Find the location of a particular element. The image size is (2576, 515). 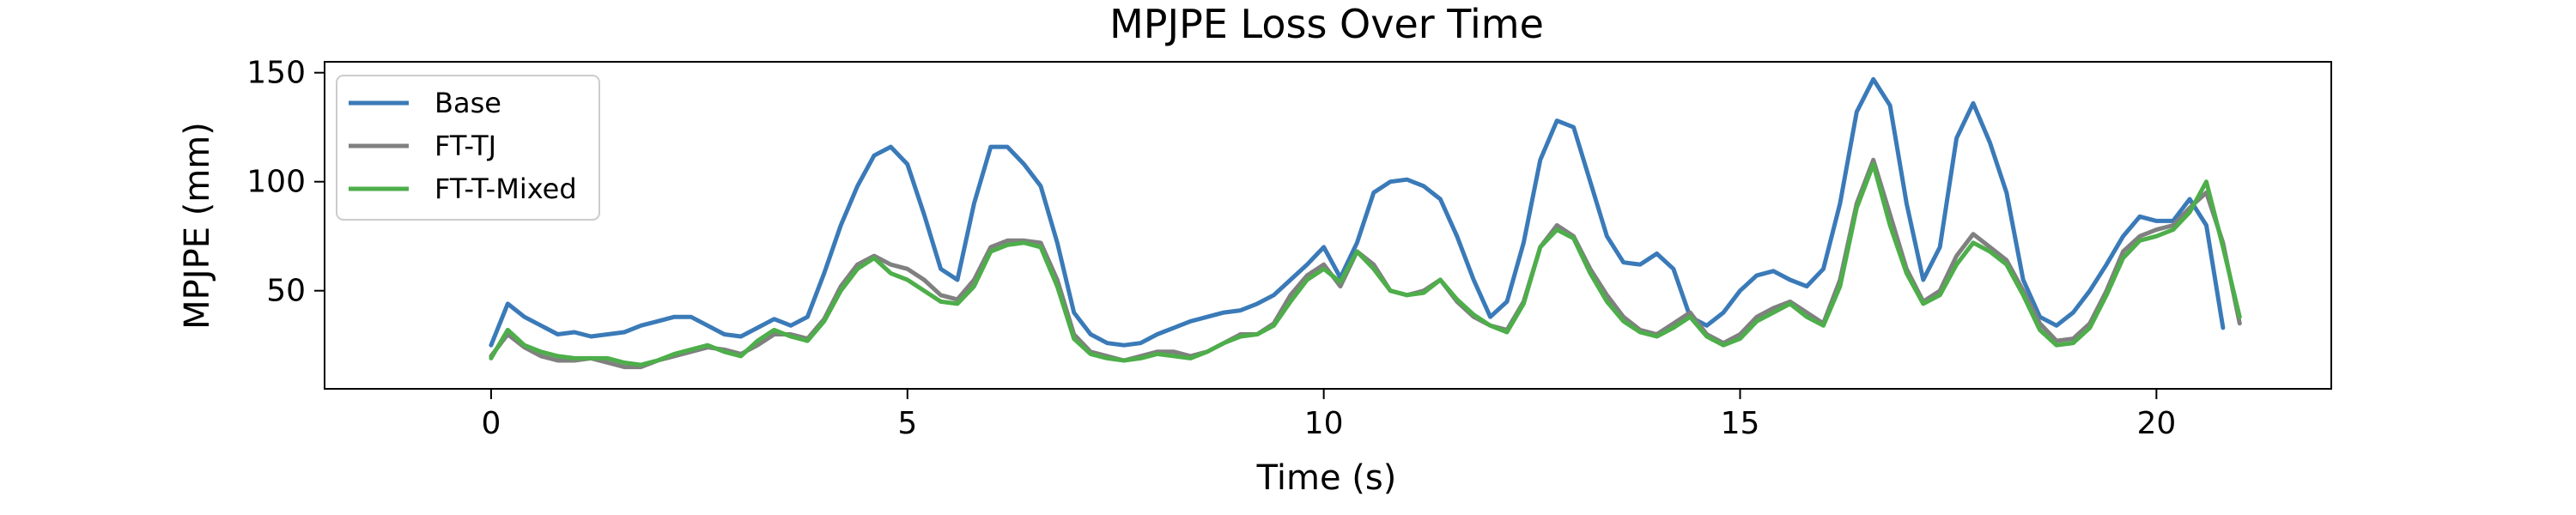

legend-label-ft-t-mixed: FT-T-Mixed is located at coordinates (505, 189).